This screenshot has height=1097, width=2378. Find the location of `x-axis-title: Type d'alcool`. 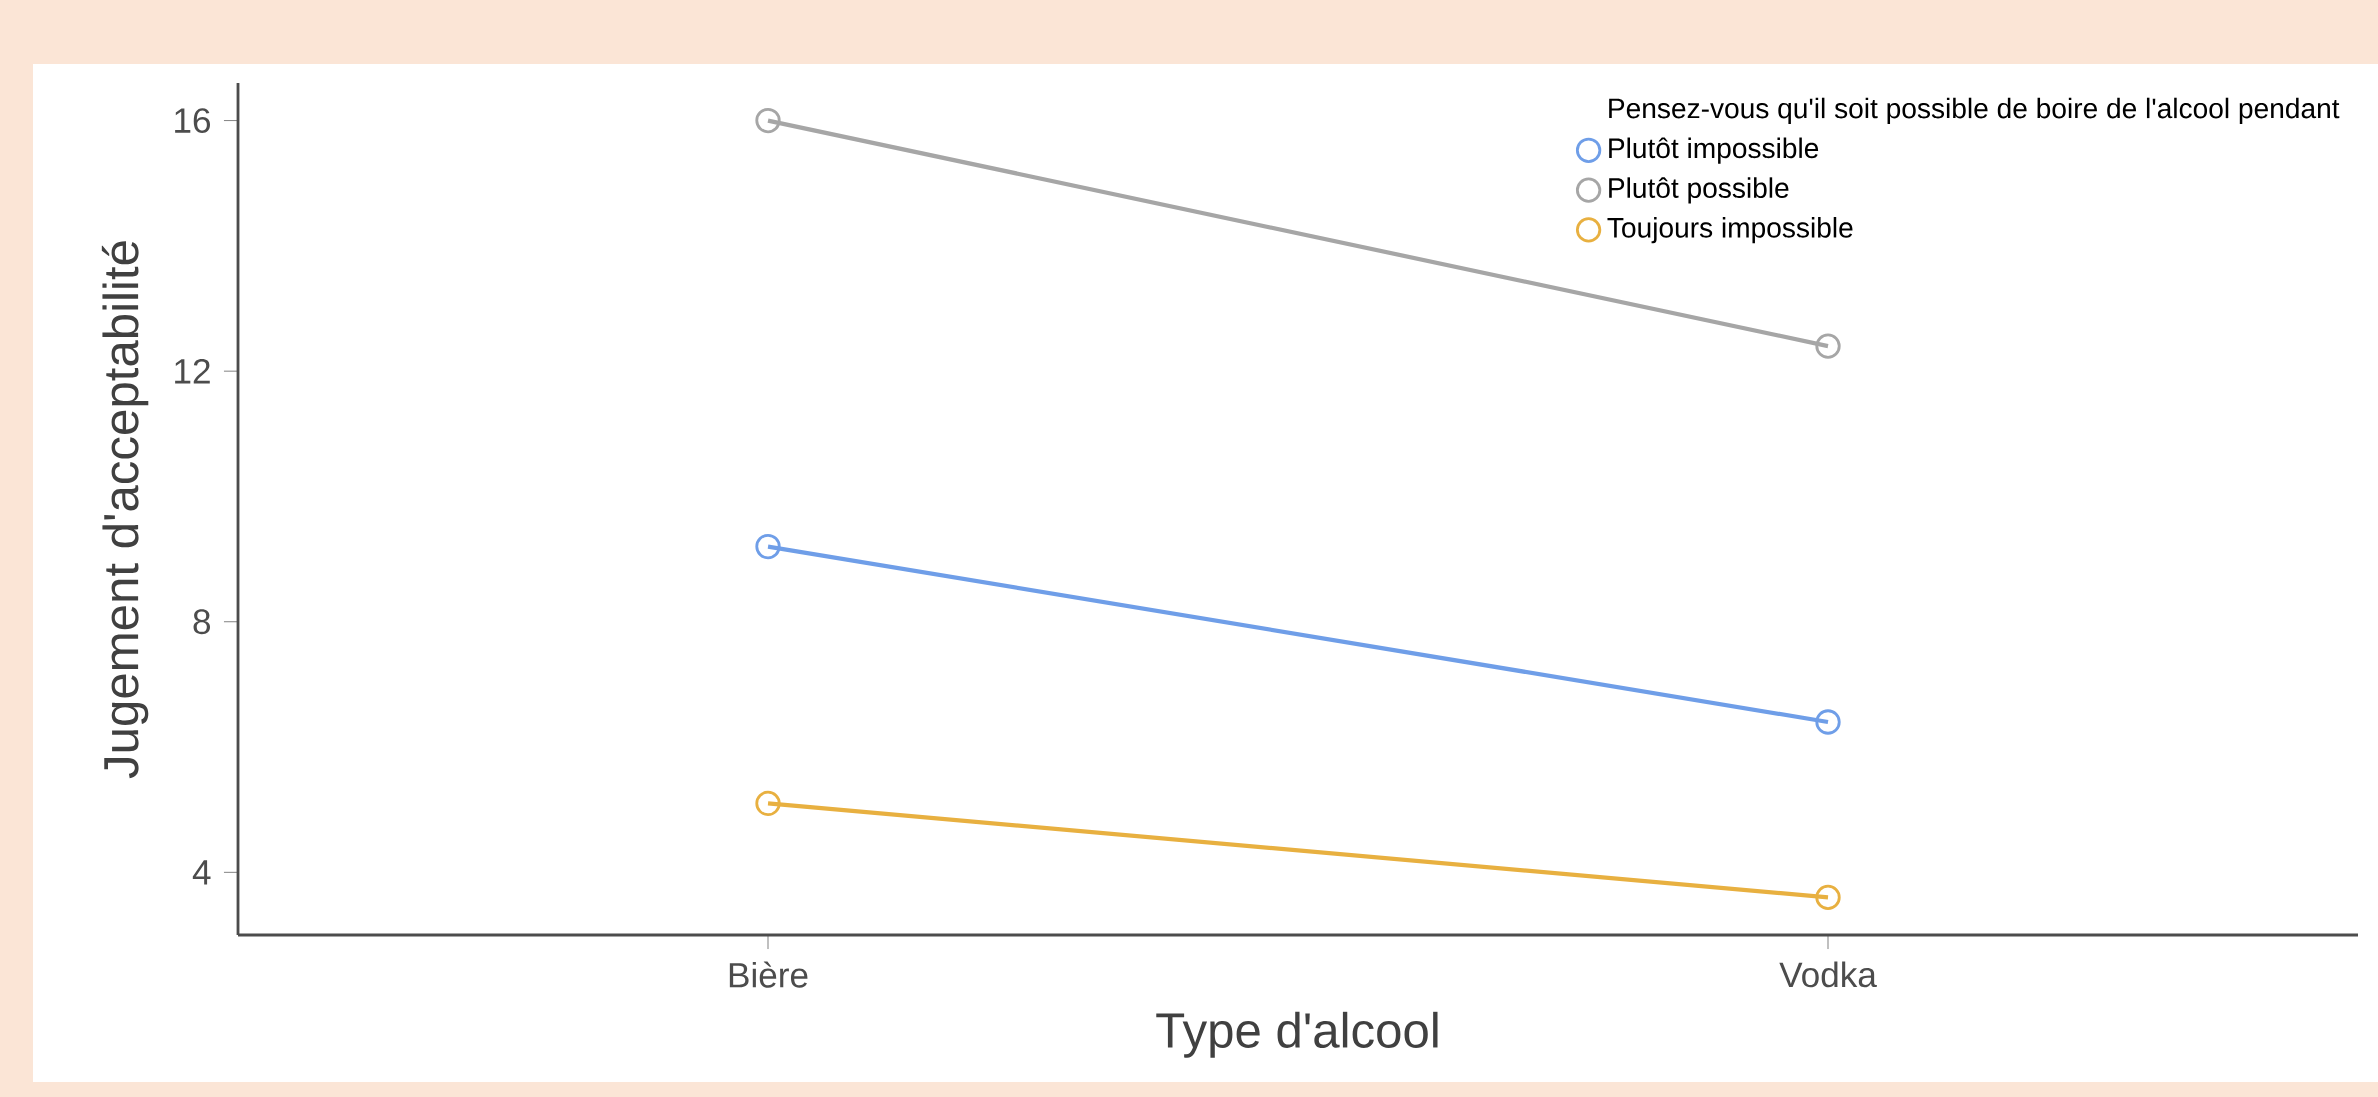

x-axis-title: Type d'alcool is located at coordinates (1297, 1034).